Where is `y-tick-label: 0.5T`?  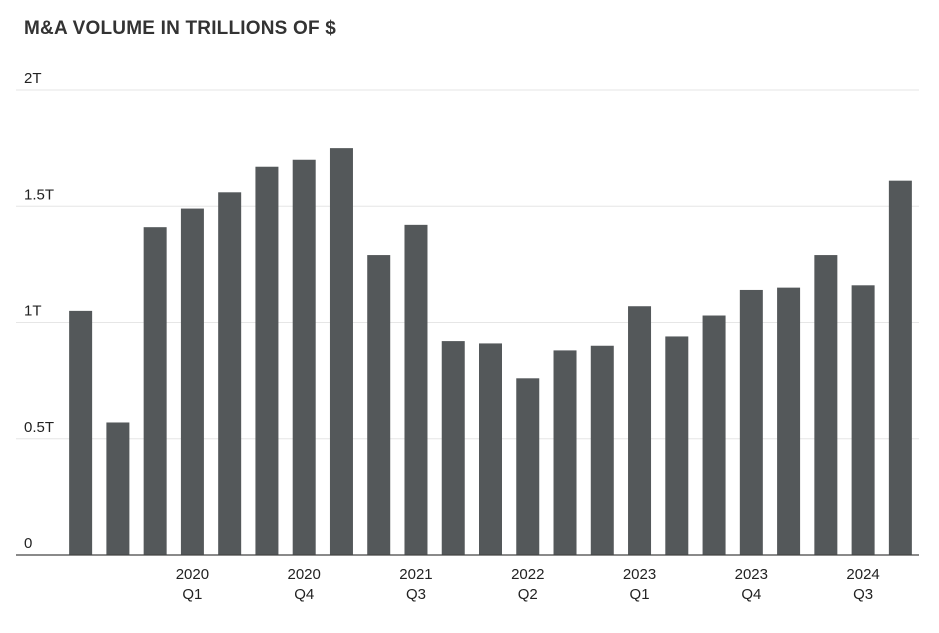 y-tick-label: 0.5T is located at coordinates (39, 427).